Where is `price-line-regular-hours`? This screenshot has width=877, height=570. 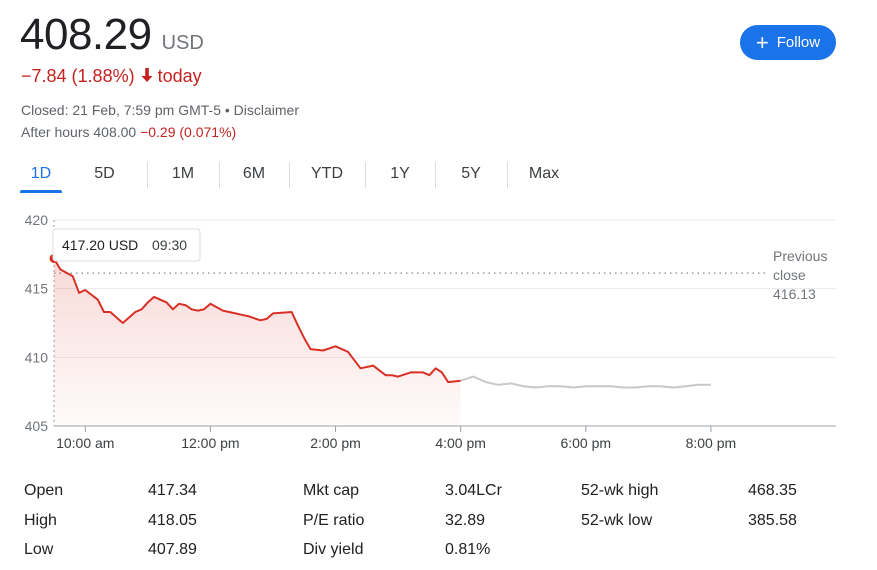 price-line-regular-hours is located at coordinates (257, 320).